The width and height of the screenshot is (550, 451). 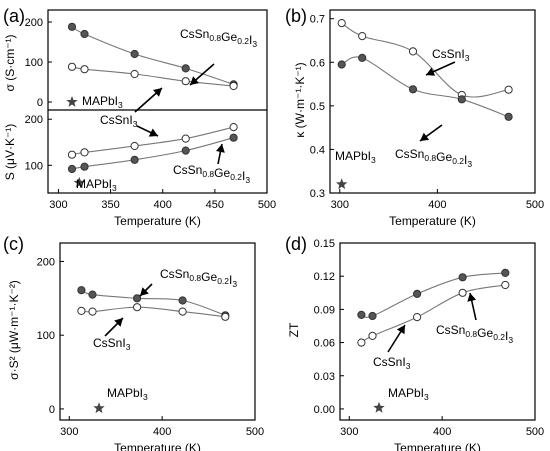 I want to click on y-tick-label: 0.15, so click(x=324, y=244).